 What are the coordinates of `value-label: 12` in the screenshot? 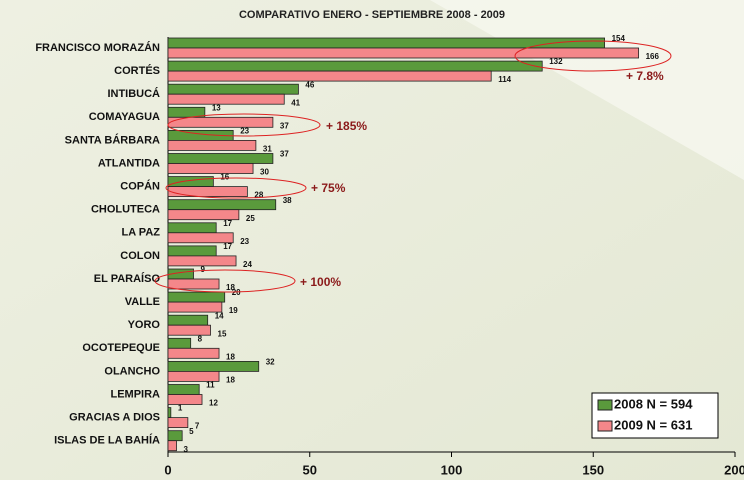 It's located at (213, 403).